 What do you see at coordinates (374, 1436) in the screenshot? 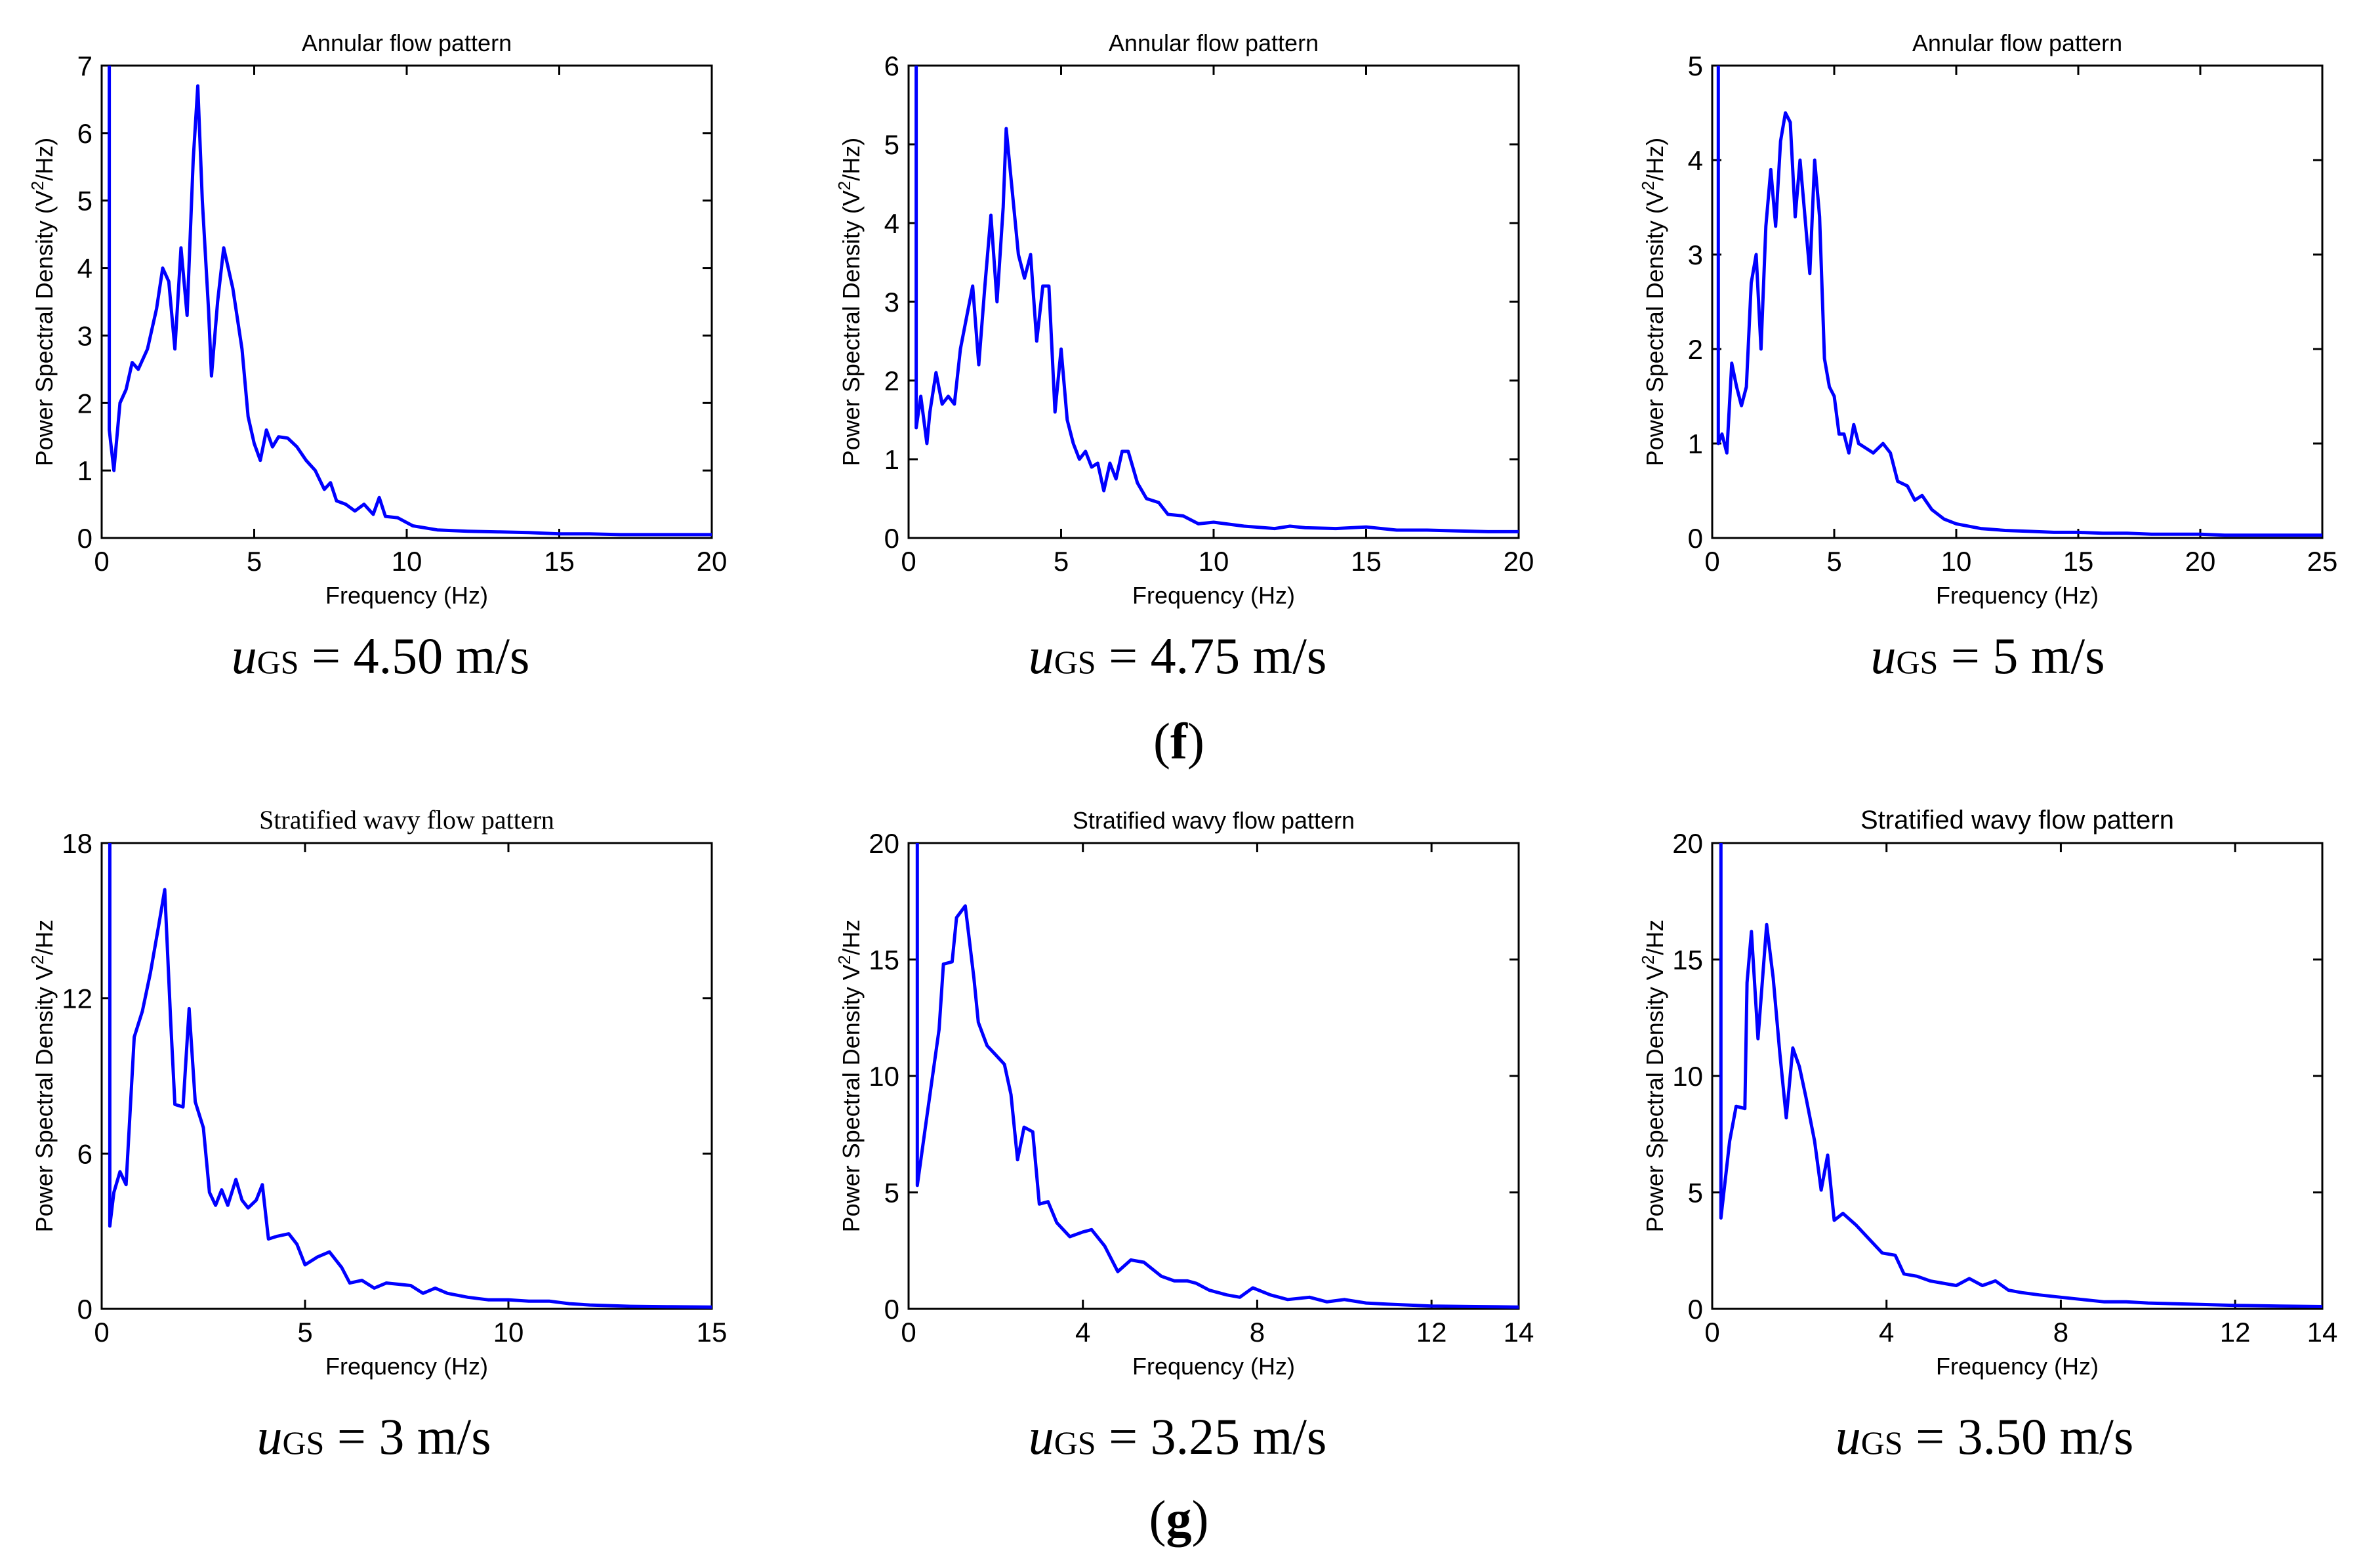
I see `caption-g1: uGS = 3 m/s` at bounding box center [374, 1436].